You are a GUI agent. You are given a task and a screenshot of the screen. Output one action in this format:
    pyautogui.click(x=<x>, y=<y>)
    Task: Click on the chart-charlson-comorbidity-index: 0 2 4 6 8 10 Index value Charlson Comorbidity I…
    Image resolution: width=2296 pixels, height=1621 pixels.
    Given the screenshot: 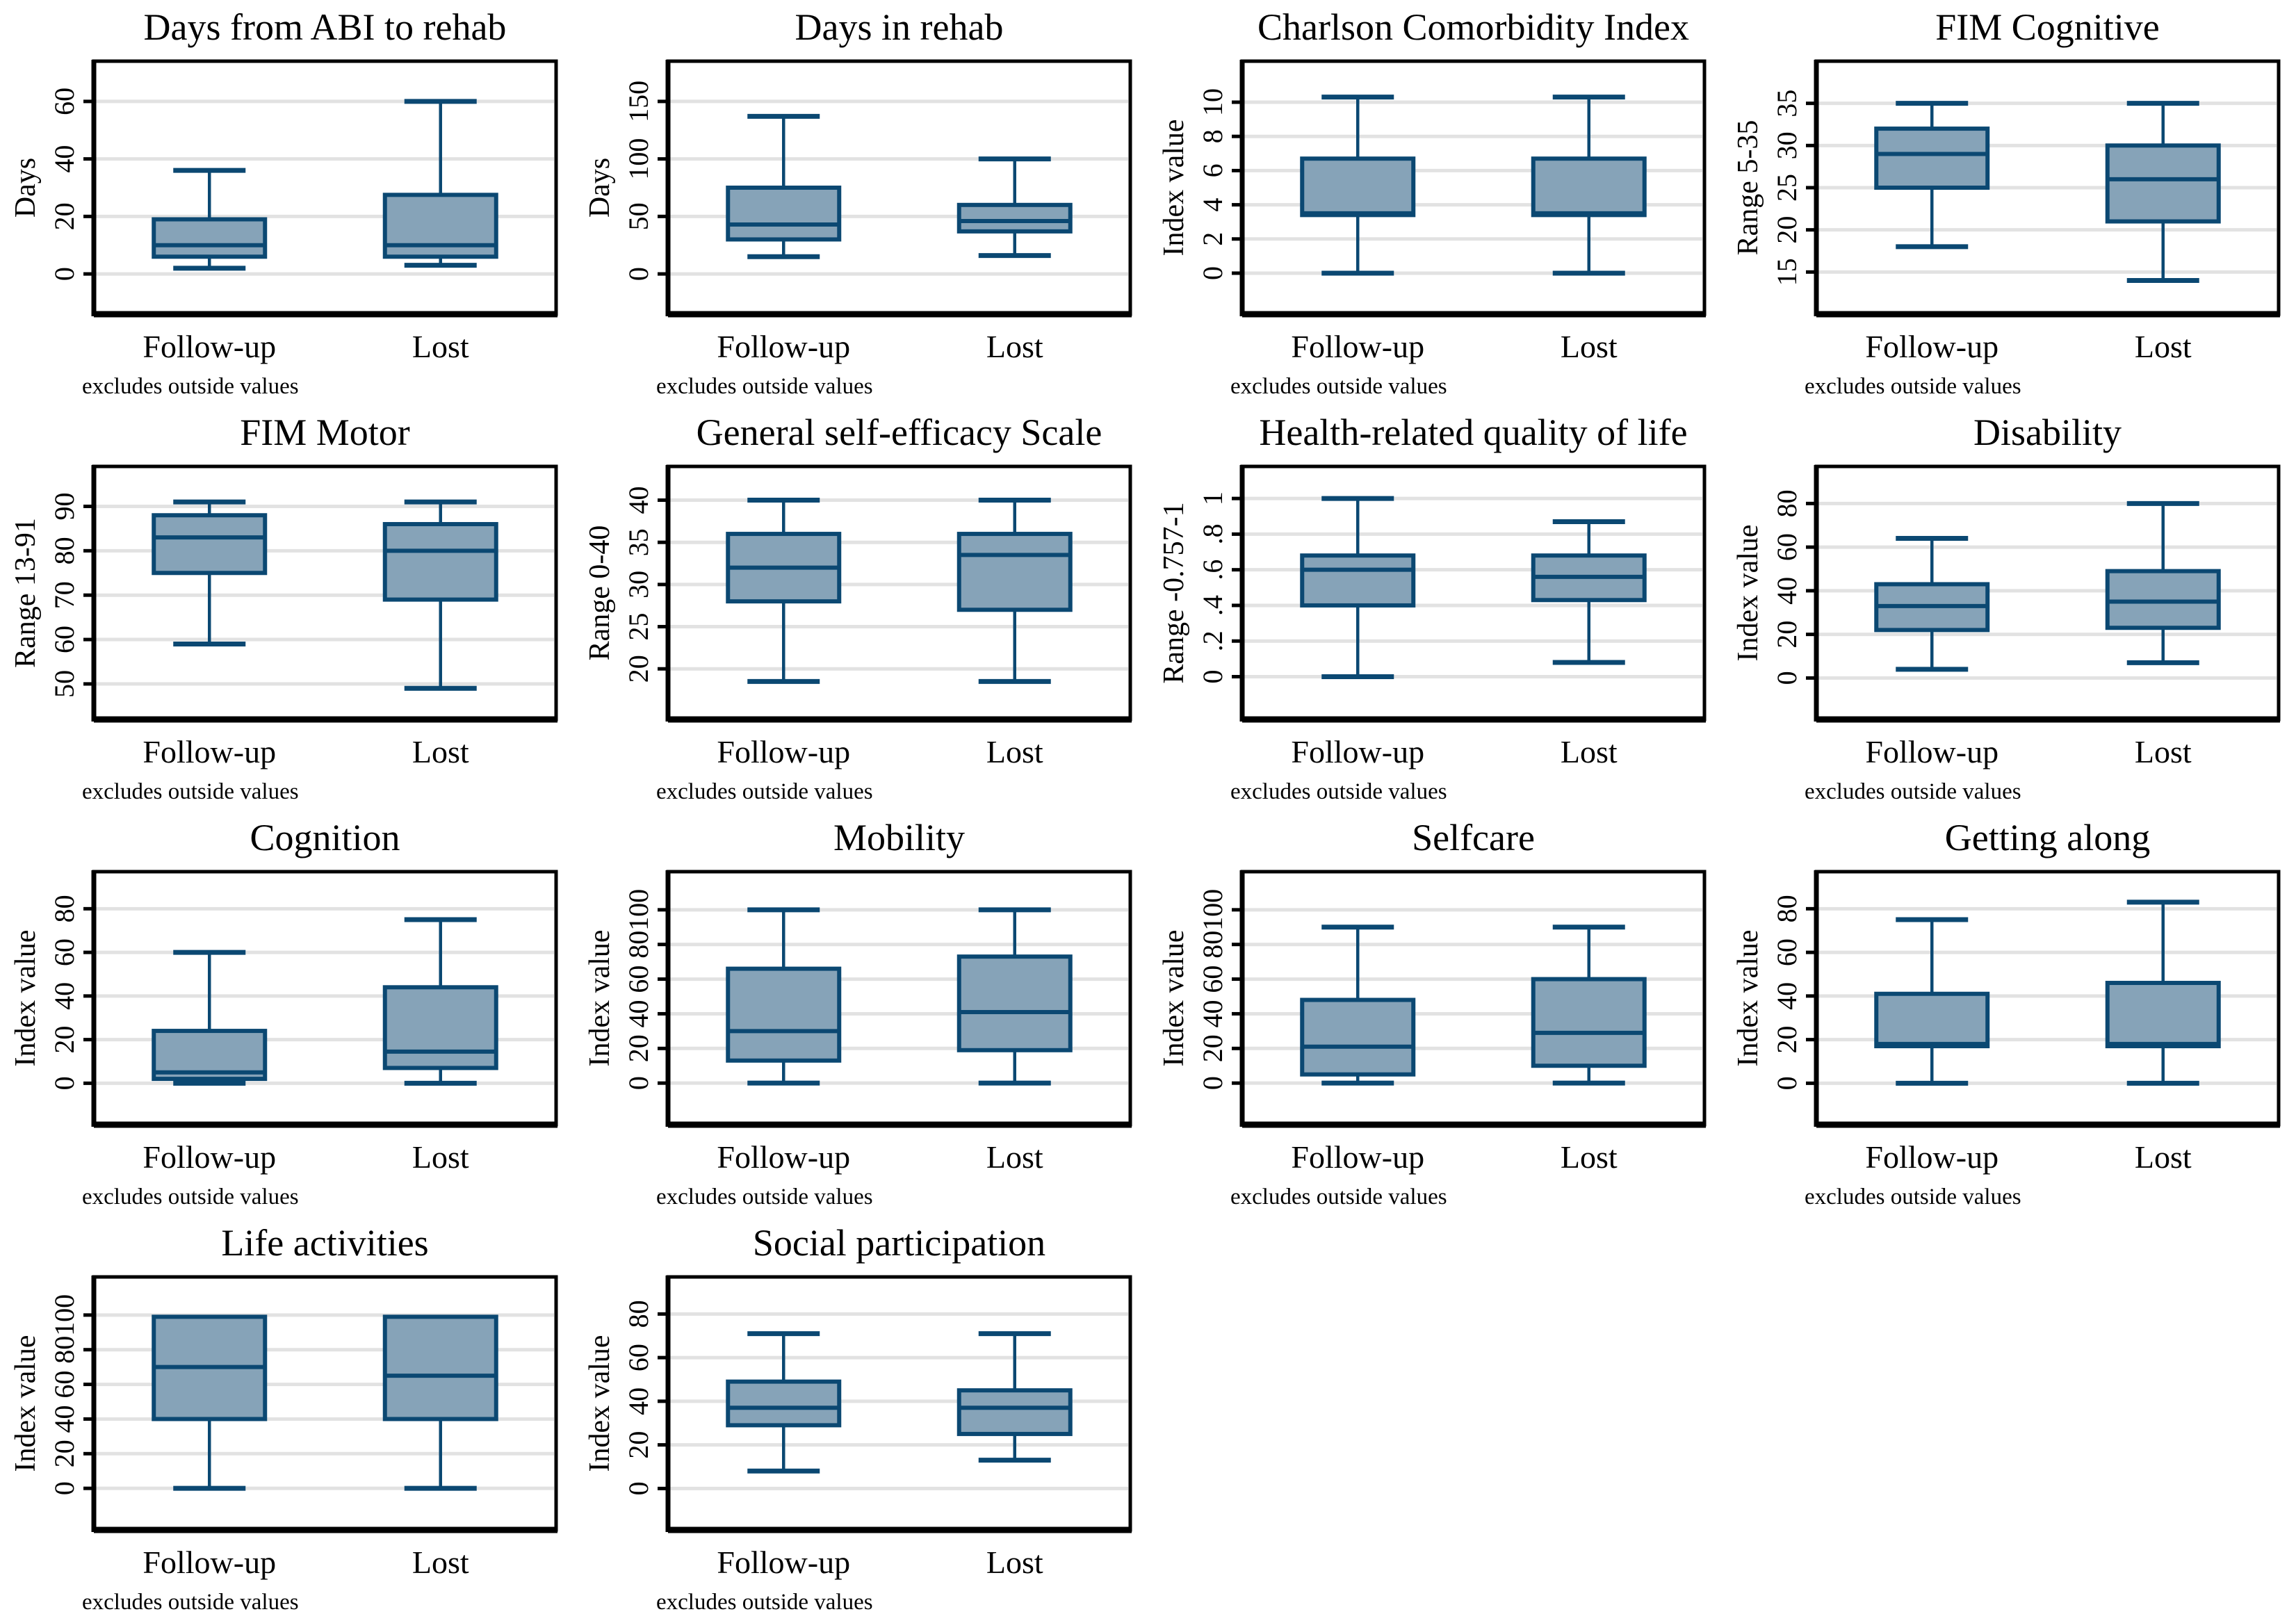 What is the action you would take?
    pyautogui.click(x=1436, y=202)
    